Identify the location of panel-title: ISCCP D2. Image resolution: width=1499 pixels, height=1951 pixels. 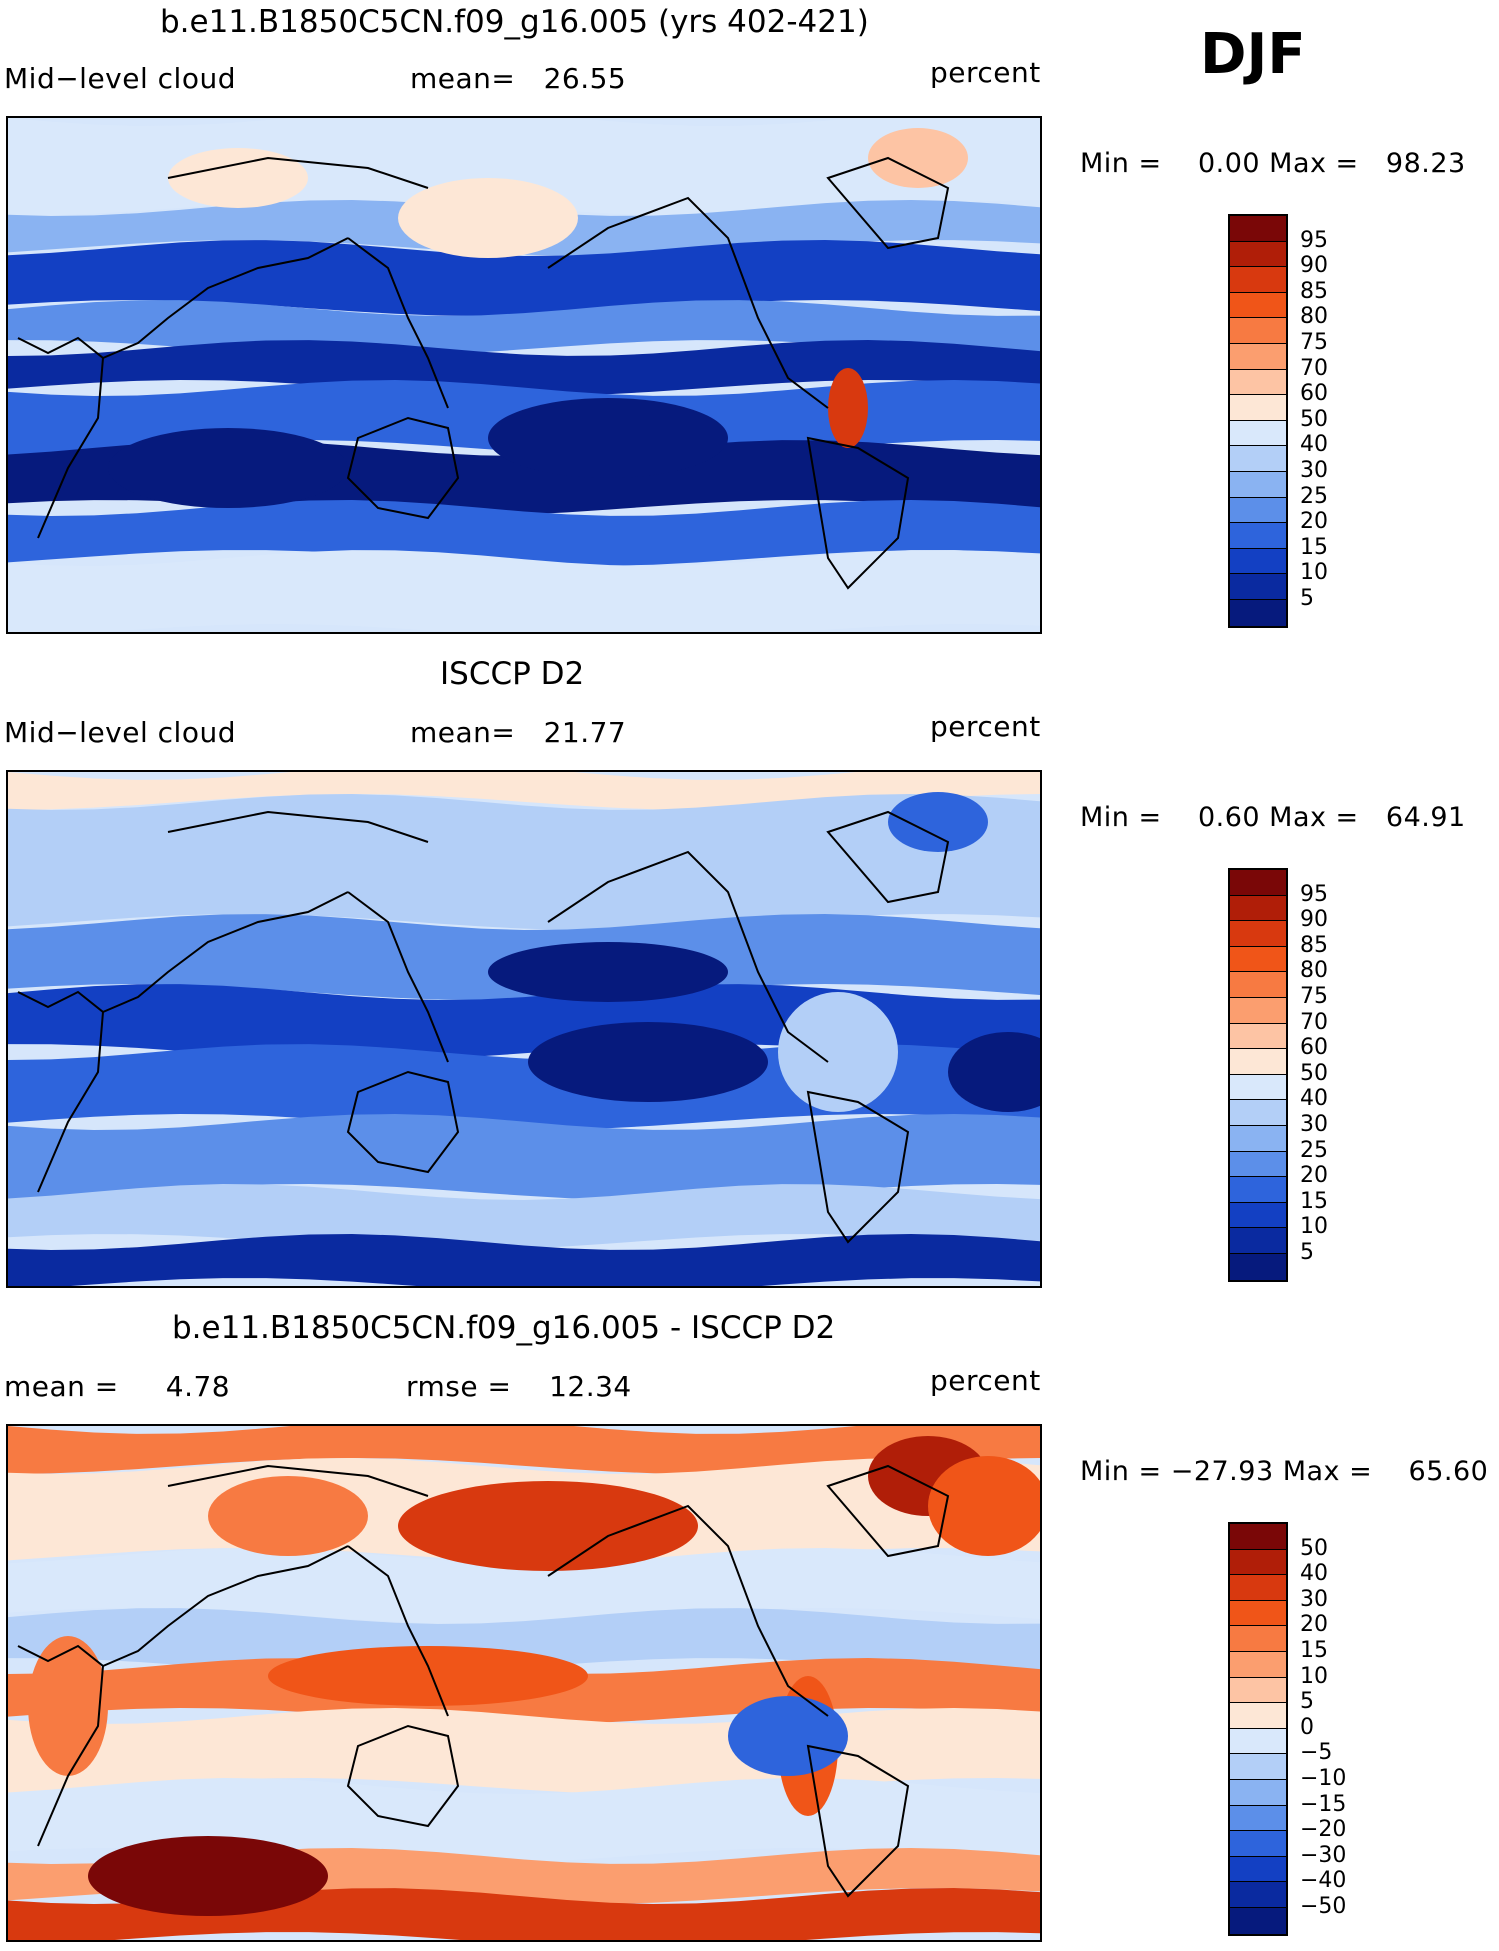
(512, 674).